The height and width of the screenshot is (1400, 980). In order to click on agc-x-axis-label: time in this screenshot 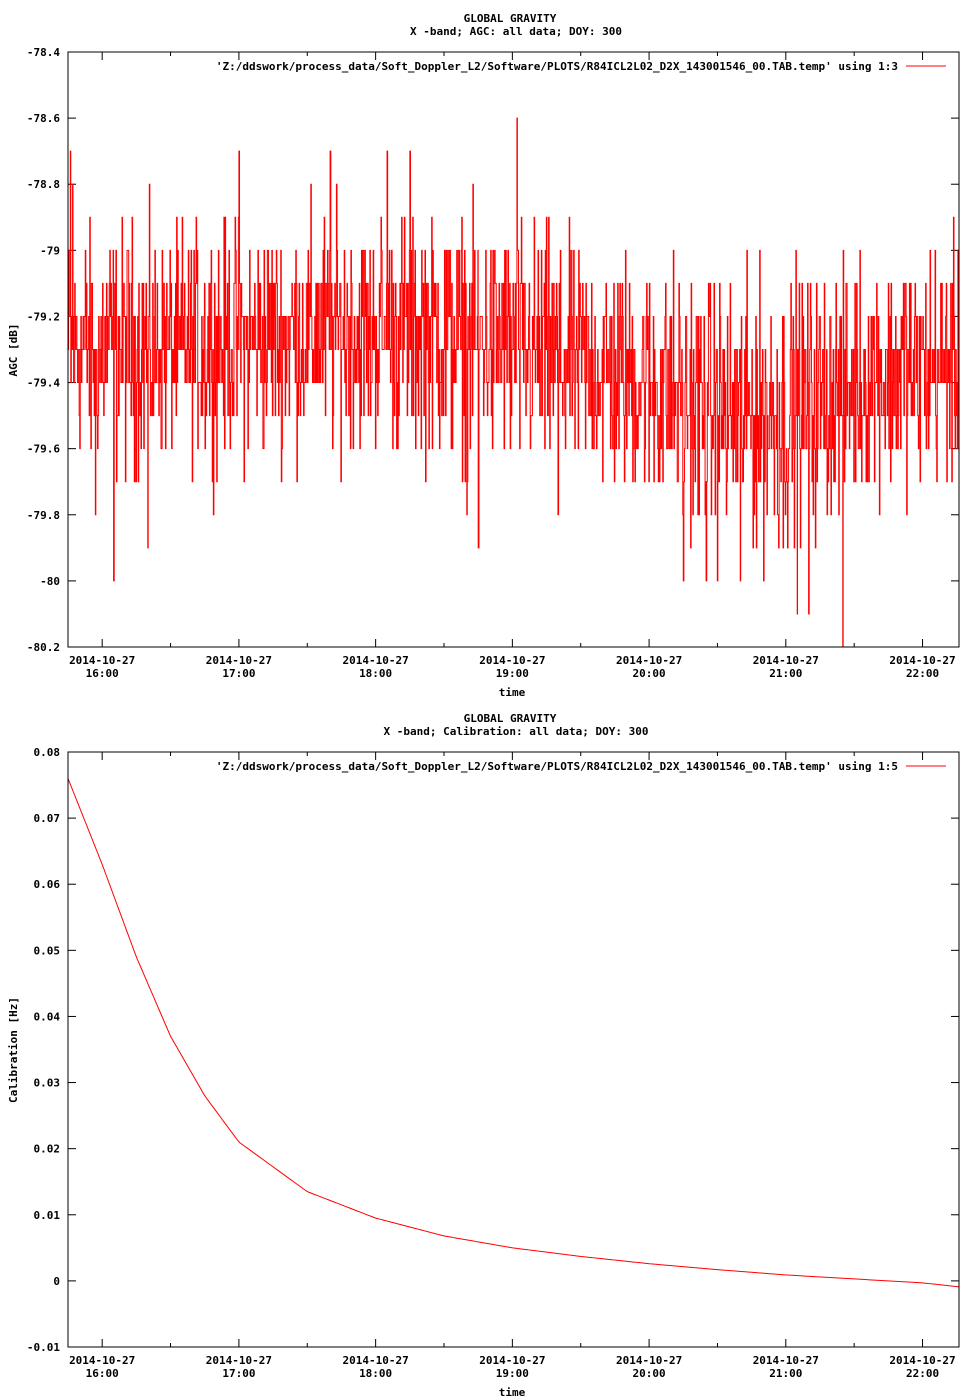, I will do `click(512, 692)`.